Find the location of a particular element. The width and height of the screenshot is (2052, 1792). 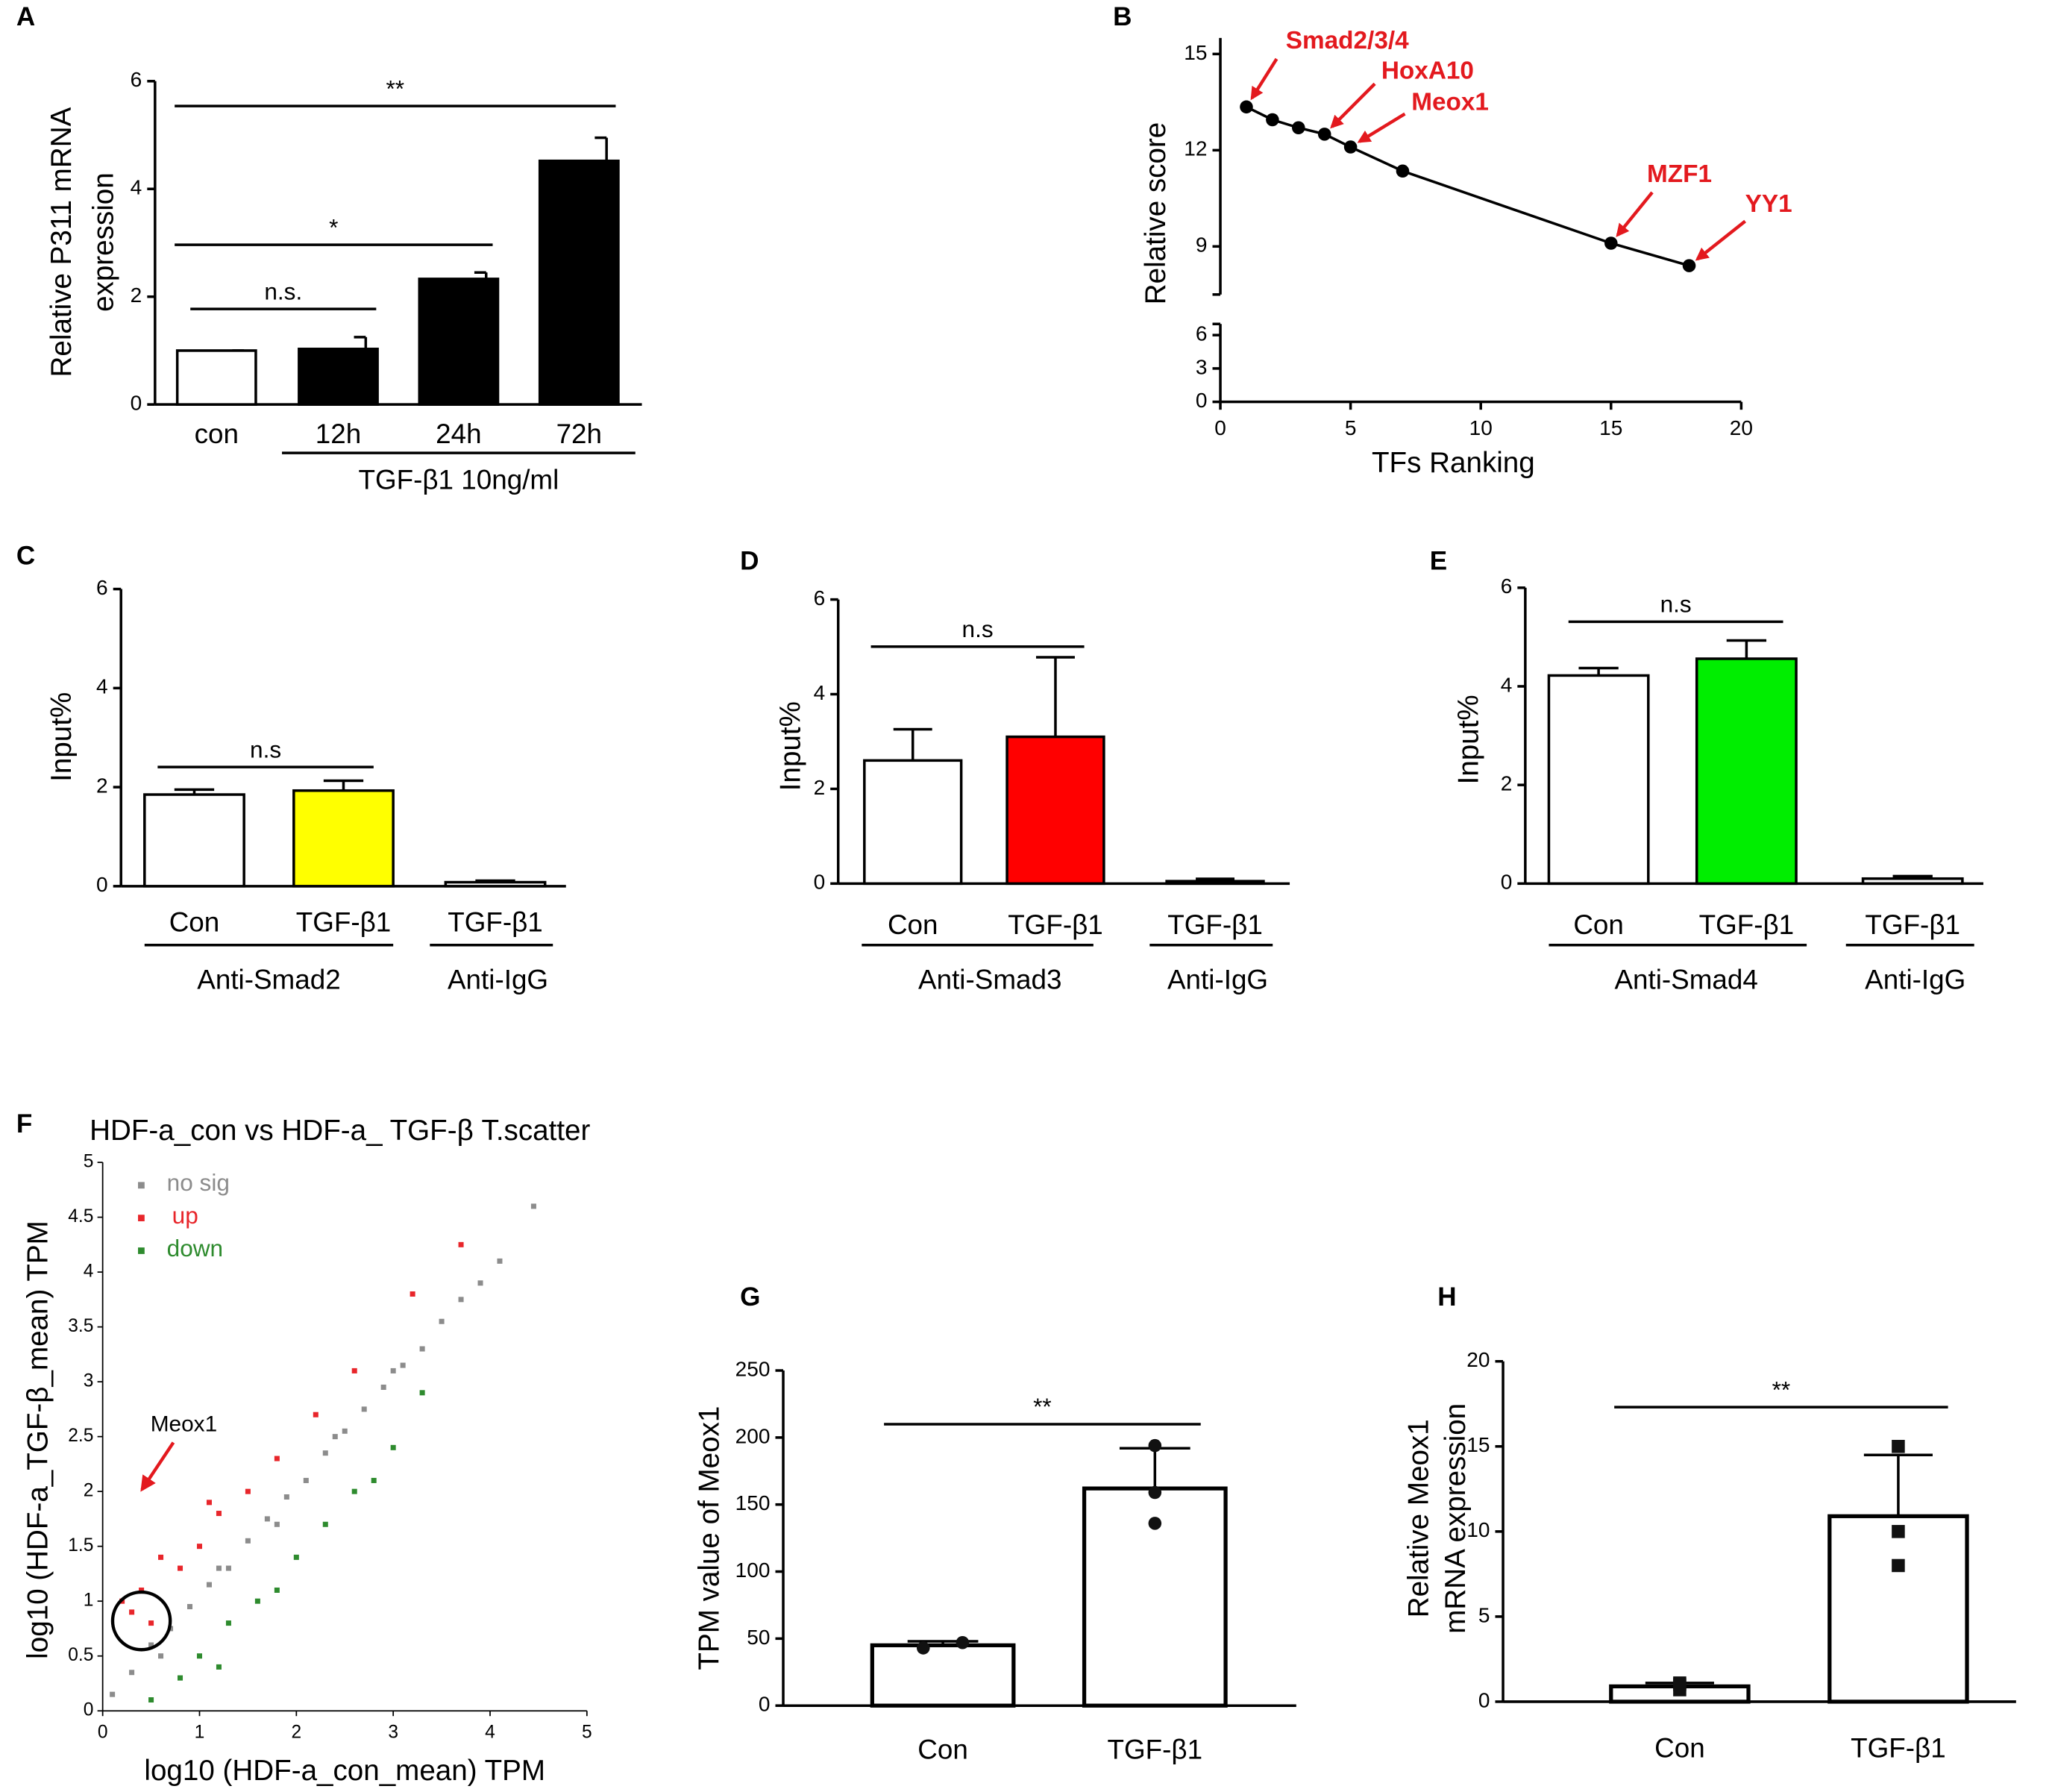

group-label: Anti-Smad2 is located at coordinates (268, 980).